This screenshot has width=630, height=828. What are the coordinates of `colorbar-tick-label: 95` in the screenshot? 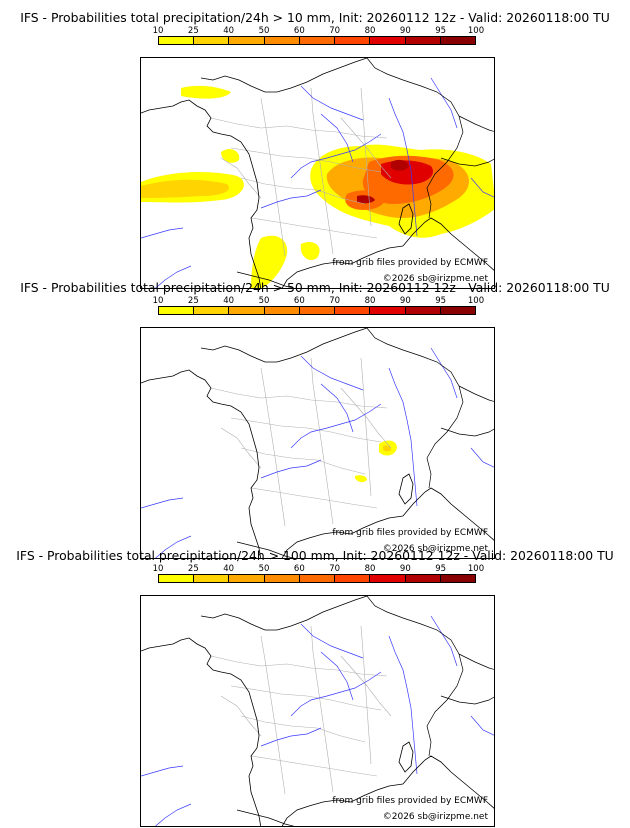 It's located at (441, 301).